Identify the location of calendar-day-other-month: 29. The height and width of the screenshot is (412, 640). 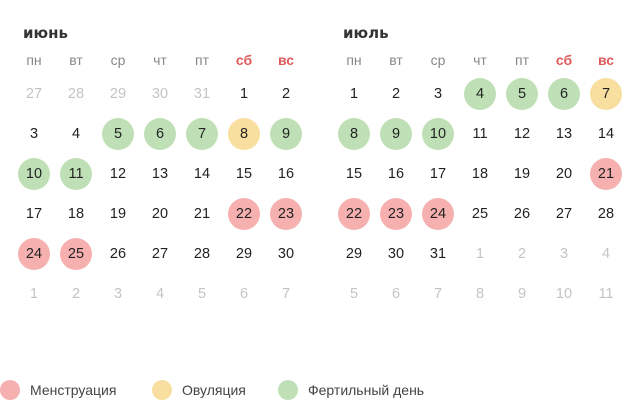
(118, 94).